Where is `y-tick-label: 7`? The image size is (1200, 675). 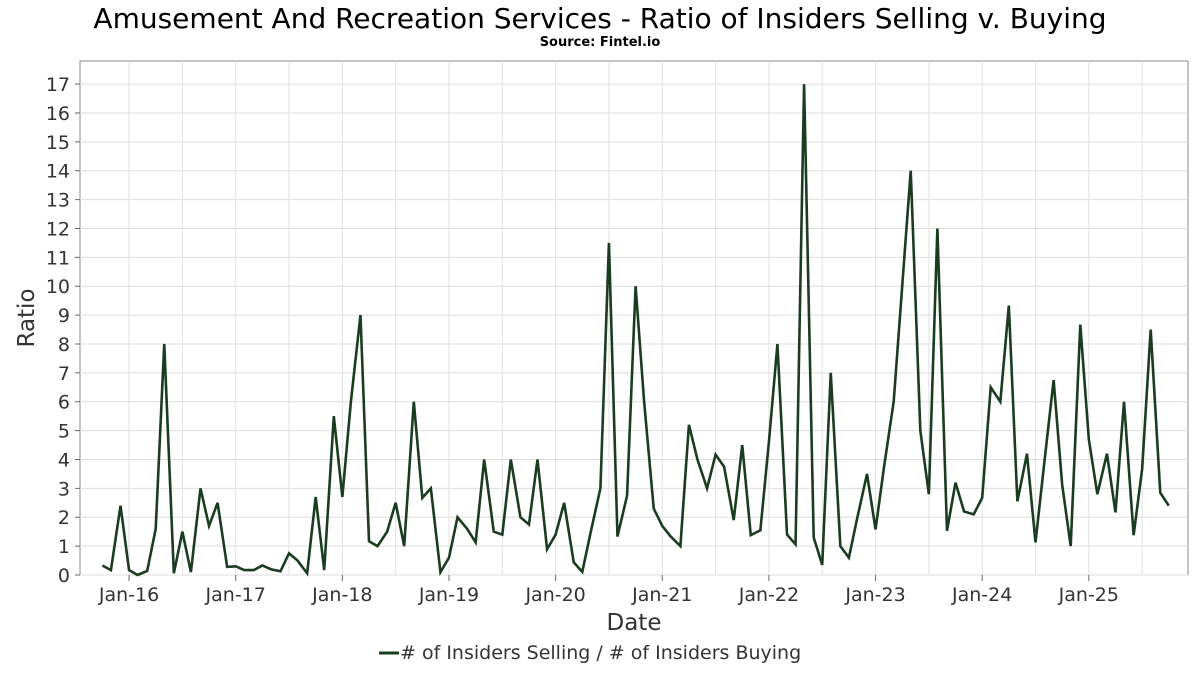
y-tick-label: 7 is located at coordinates (64, 374).